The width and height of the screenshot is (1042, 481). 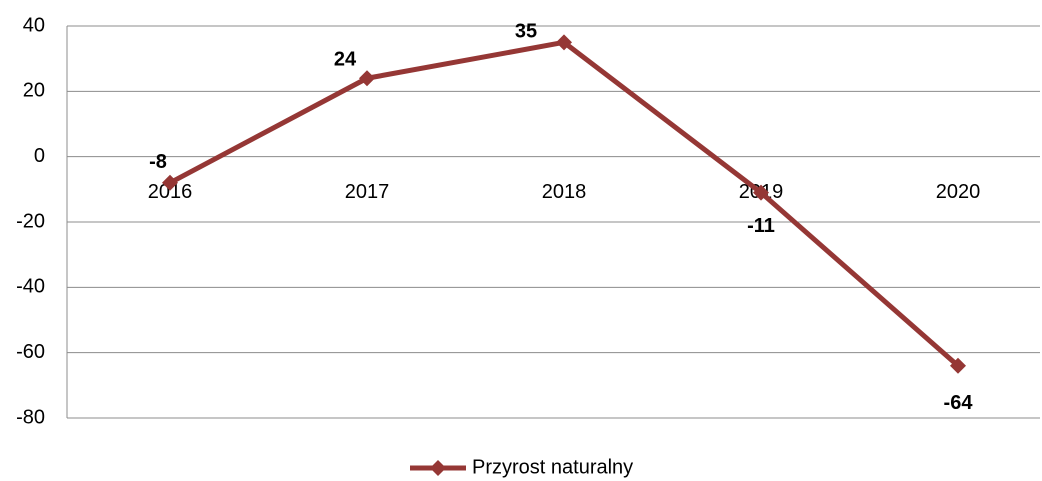 I want to click on y-tick-label: -40, so click(x=30, y=287).